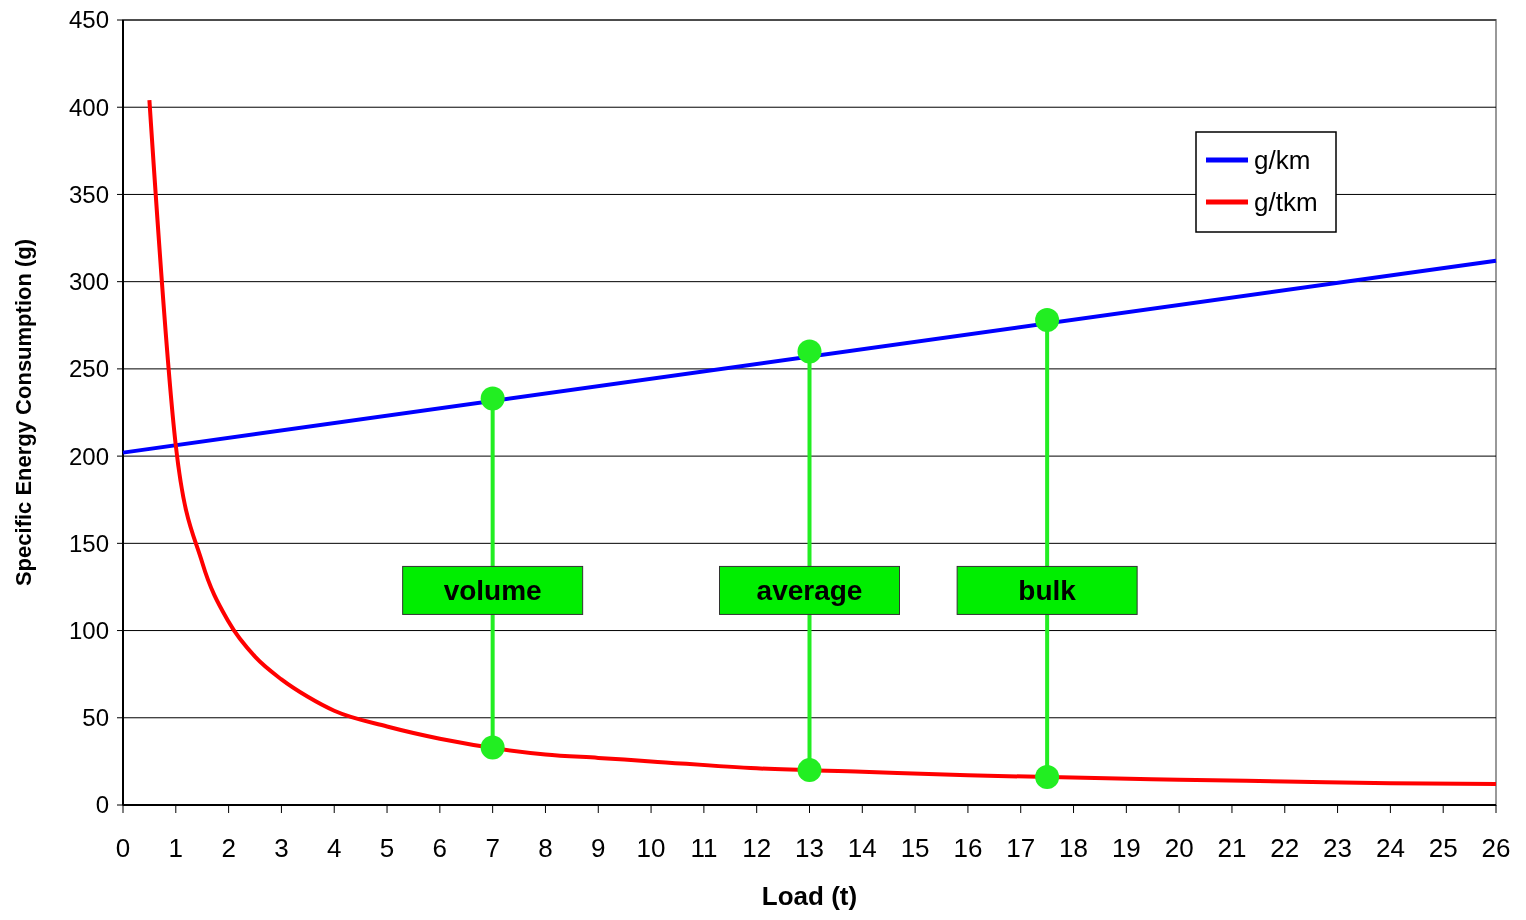  What do you see at coordinates (492, 591) in the screenshot?
I see `annotation: volume` at bounding box center [492, 591].